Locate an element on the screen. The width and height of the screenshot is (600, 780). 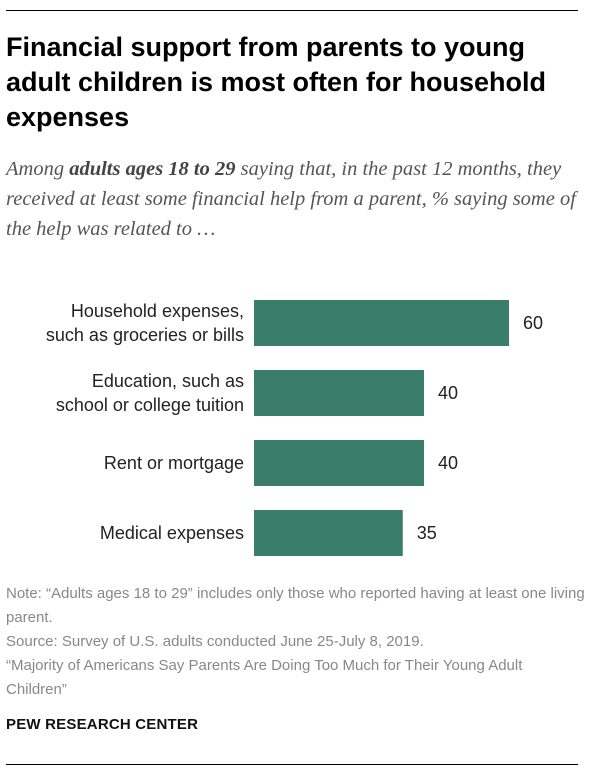
brand-logo-text: PEW RESEARCH CENTER is located at coordinates (102, 724).